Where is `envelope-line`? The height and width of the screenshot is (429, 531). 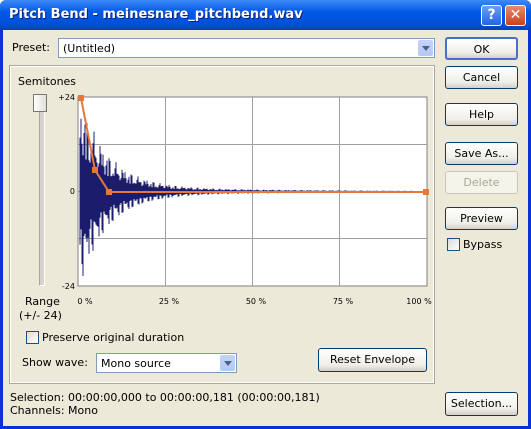
envelope-line is located at coordinates (253, 145).